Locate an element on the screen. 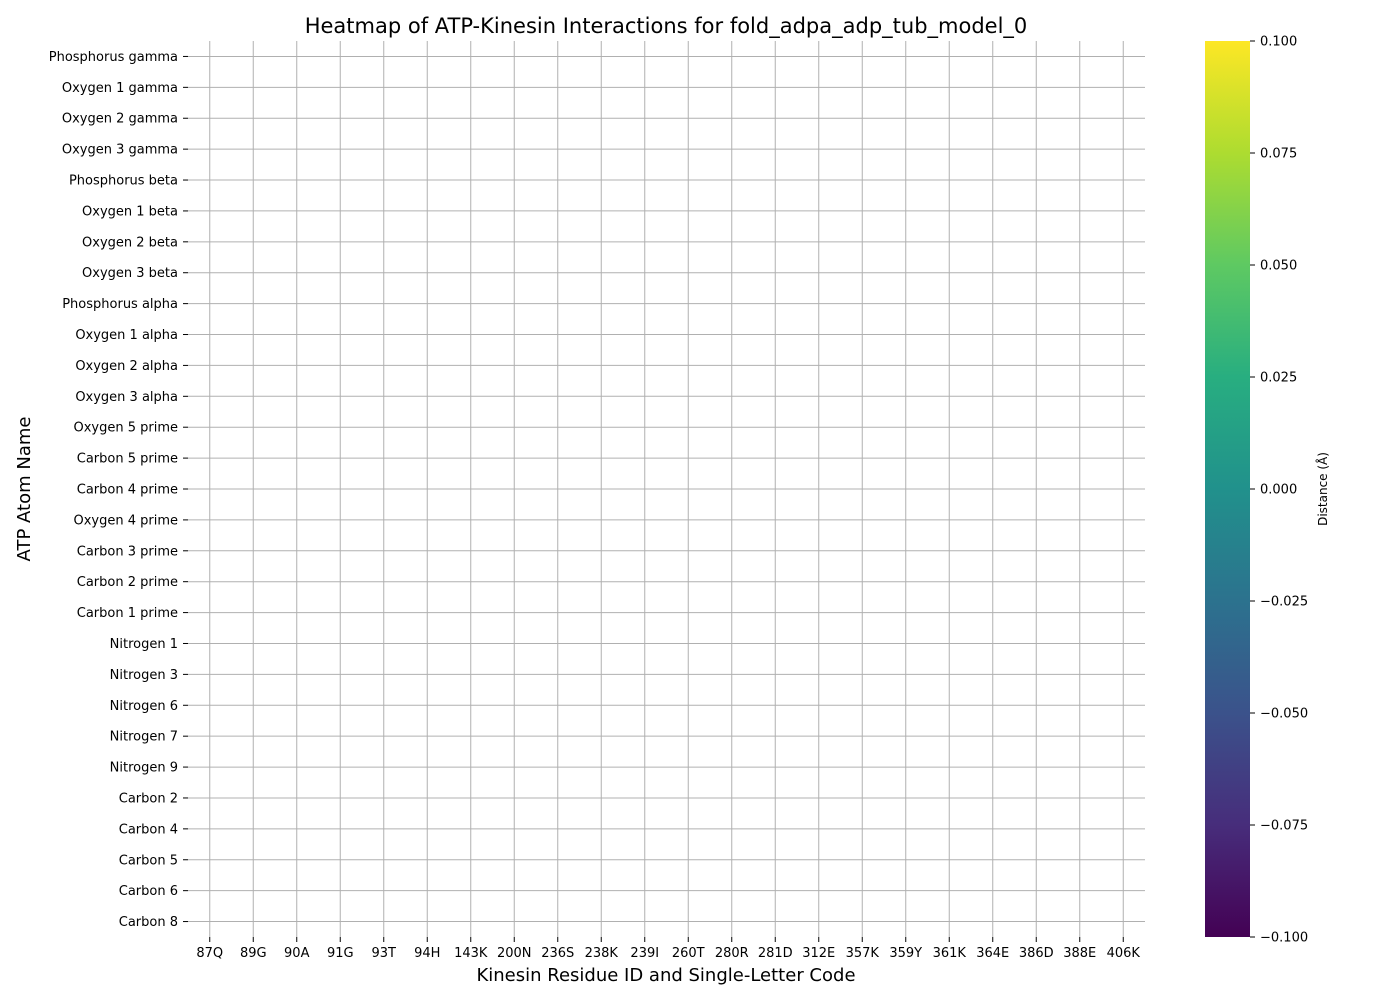  colorbar-tick-label: −0.075 is located at coordinates (1284, 826).